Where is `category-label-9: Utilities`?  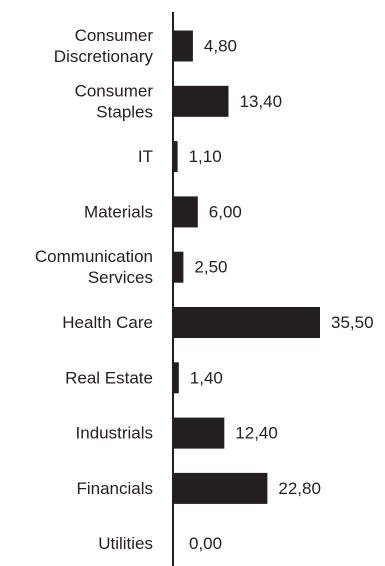
category-label-9: Utilities is located at coordinates (125, 543).